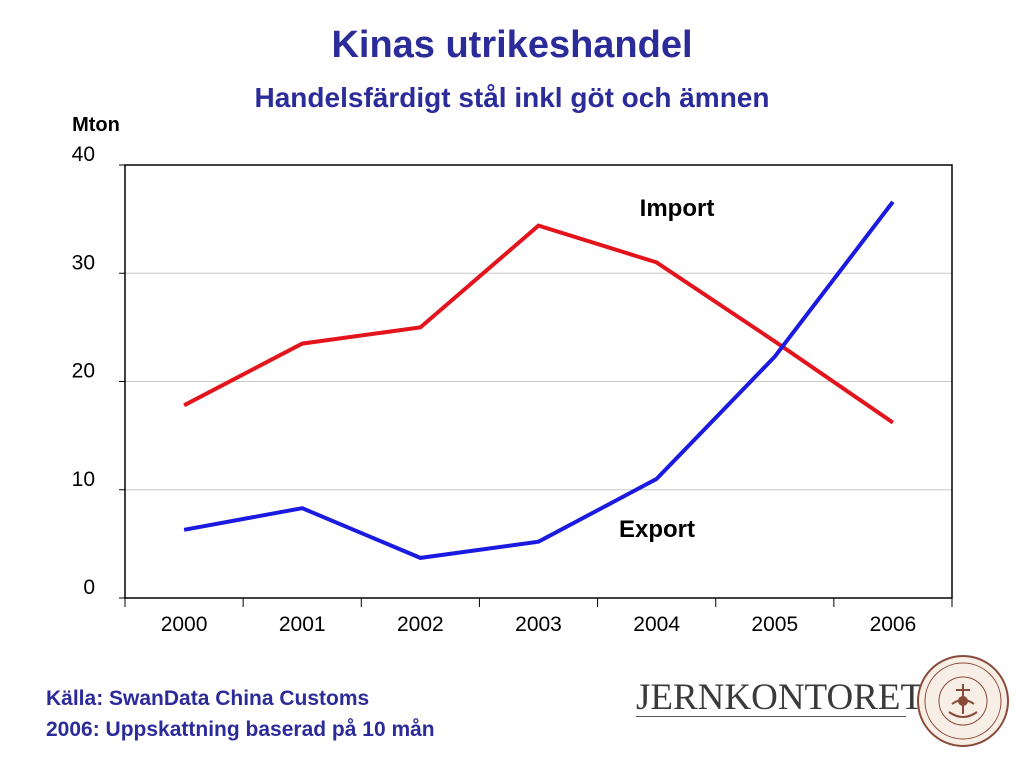  Describe the element at coordinates (963, 701) in the screenshot. I see `seal-emblem` at that location.